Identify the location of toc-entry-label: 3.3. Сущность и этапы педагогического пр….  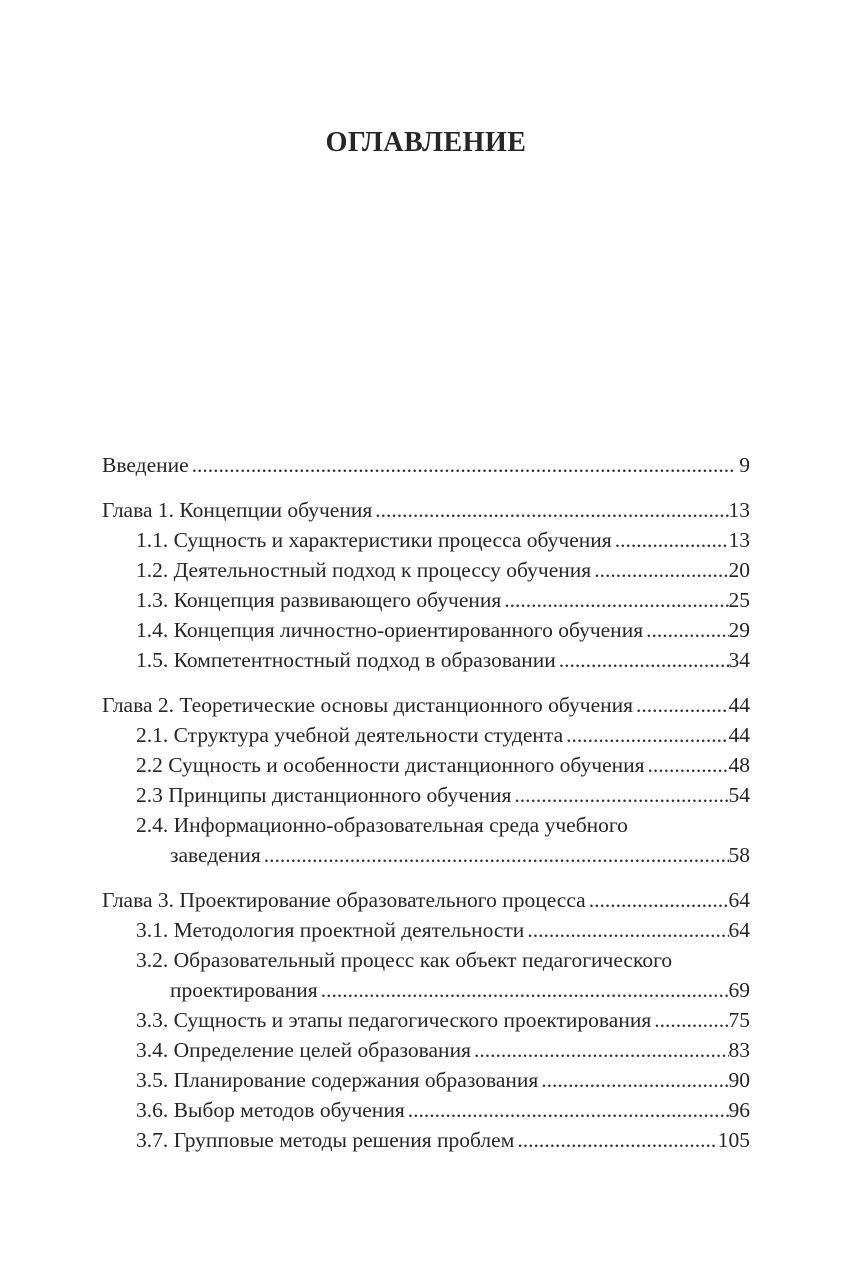
(394, 1020).